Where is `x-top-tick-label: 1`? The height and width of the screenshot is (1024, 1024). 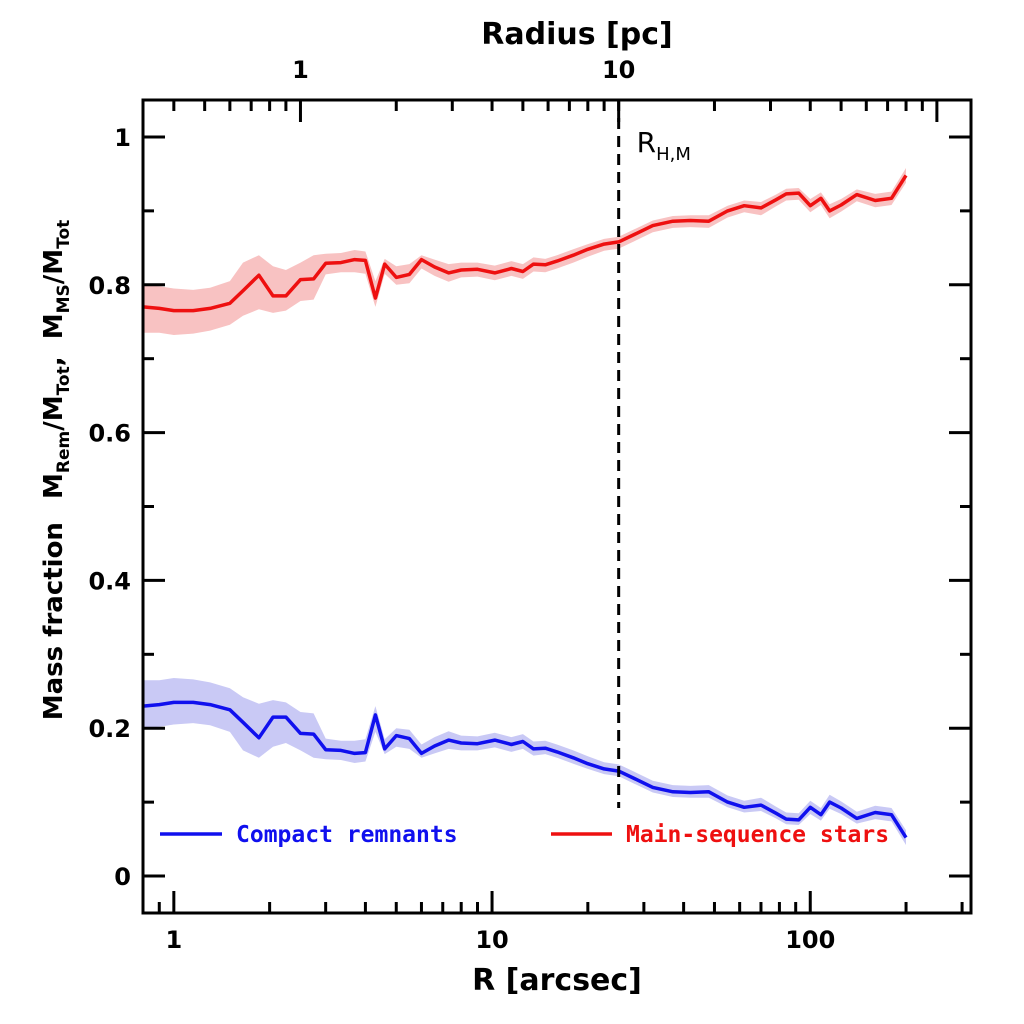
x-top-tick-label: 1 is located at coordinates (300, 70).